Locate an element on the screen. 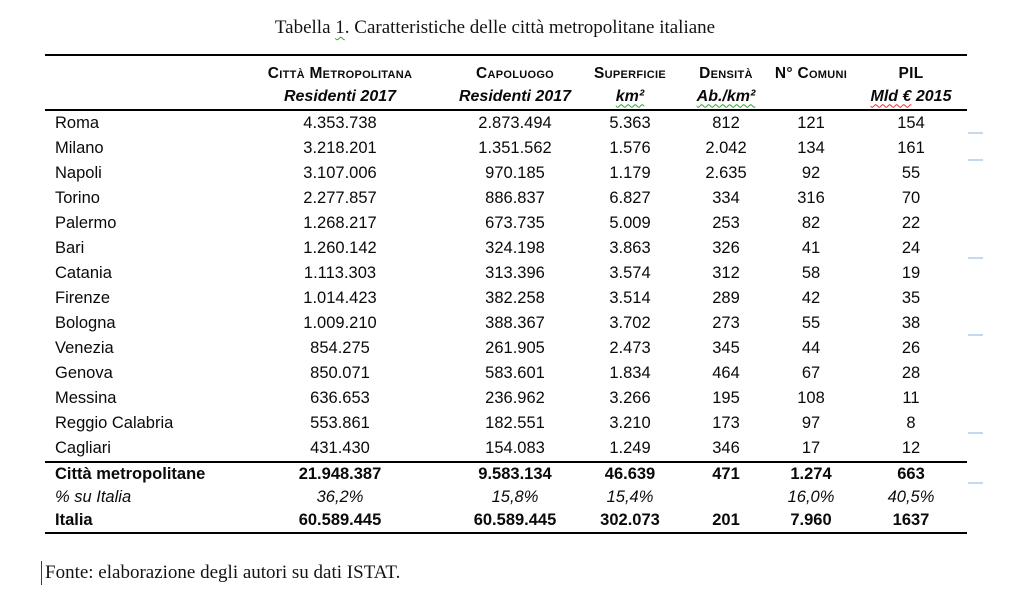 The height and width of the screenshot is (598, 1024). table-row: Roma 4.353.738 2.873.494 5.363 812 121 154 is located at coordinates (506, 123).